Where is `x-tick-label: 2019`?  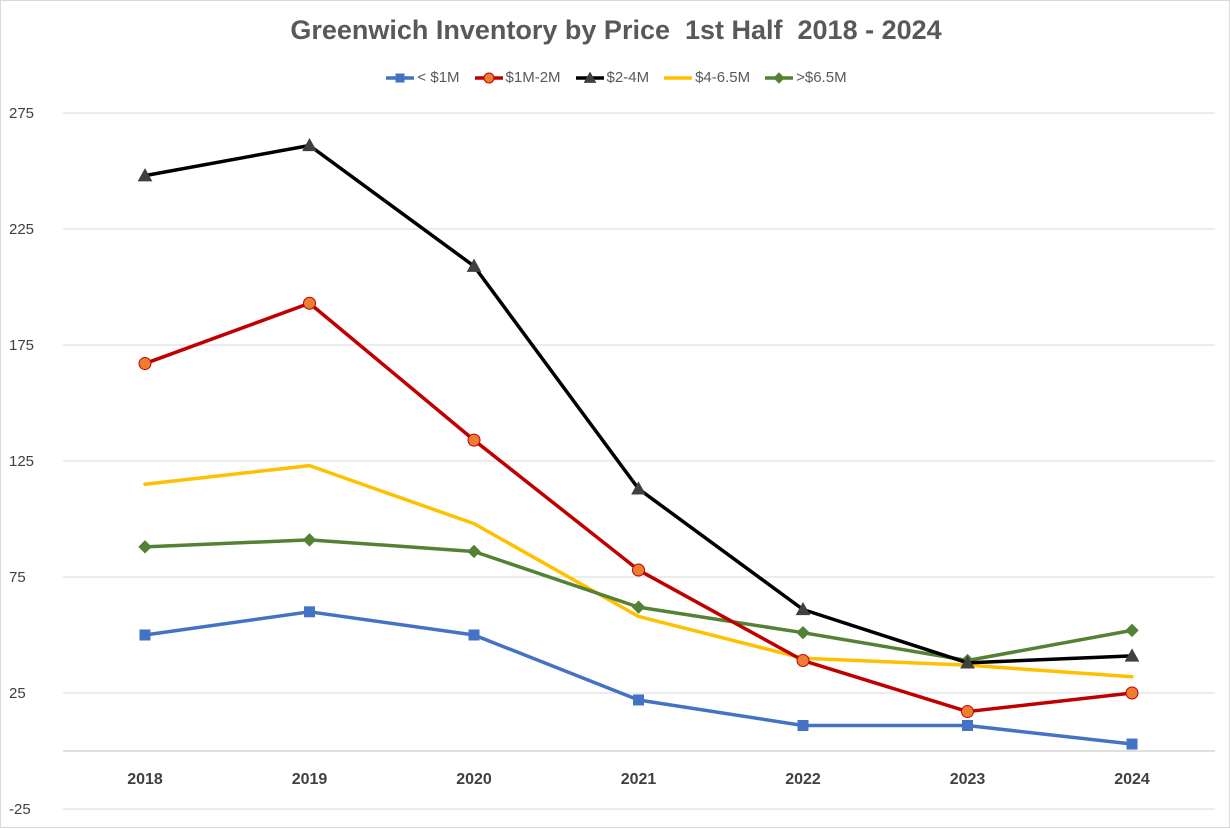
x-tick-label: 2019 is located at coordinates (310, 779).